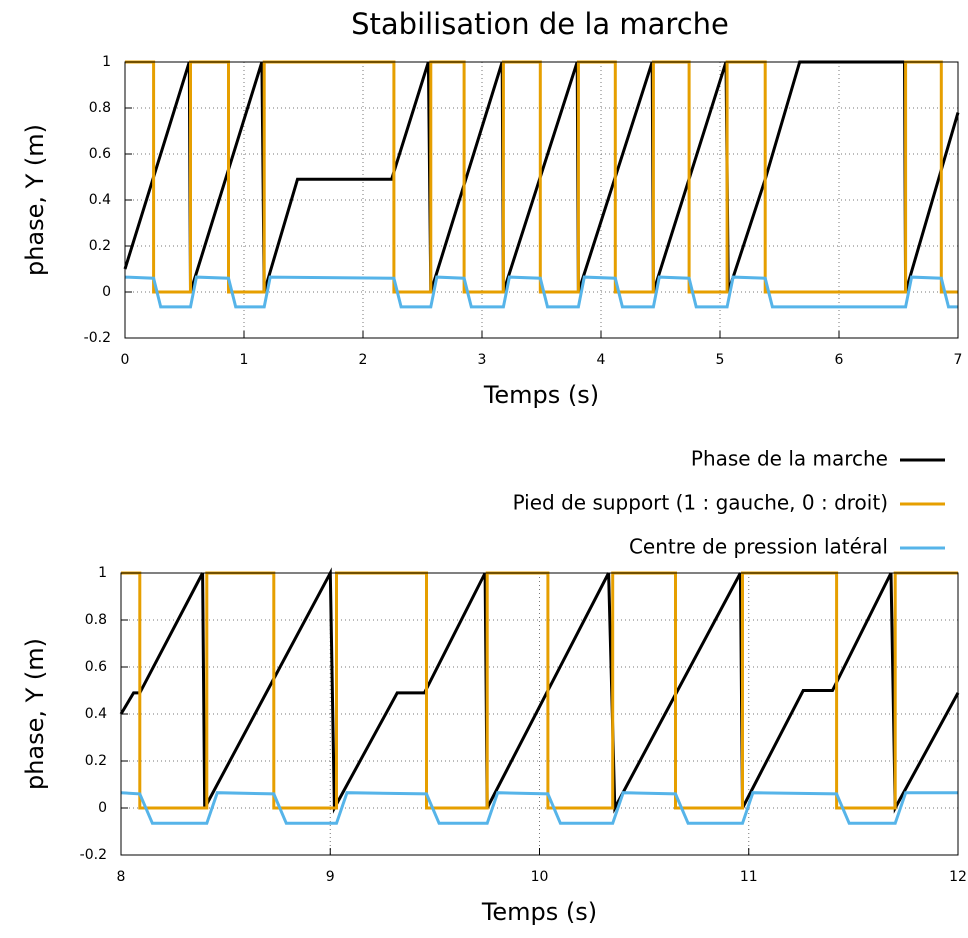  I want to click on x-tick-label: 5, so click(720, 360).